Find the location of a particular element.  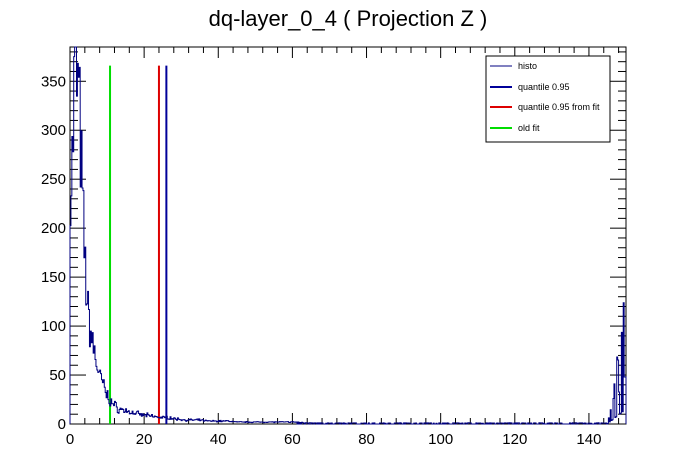

x-tick-label: 40 is located at coordinates (218, 439).